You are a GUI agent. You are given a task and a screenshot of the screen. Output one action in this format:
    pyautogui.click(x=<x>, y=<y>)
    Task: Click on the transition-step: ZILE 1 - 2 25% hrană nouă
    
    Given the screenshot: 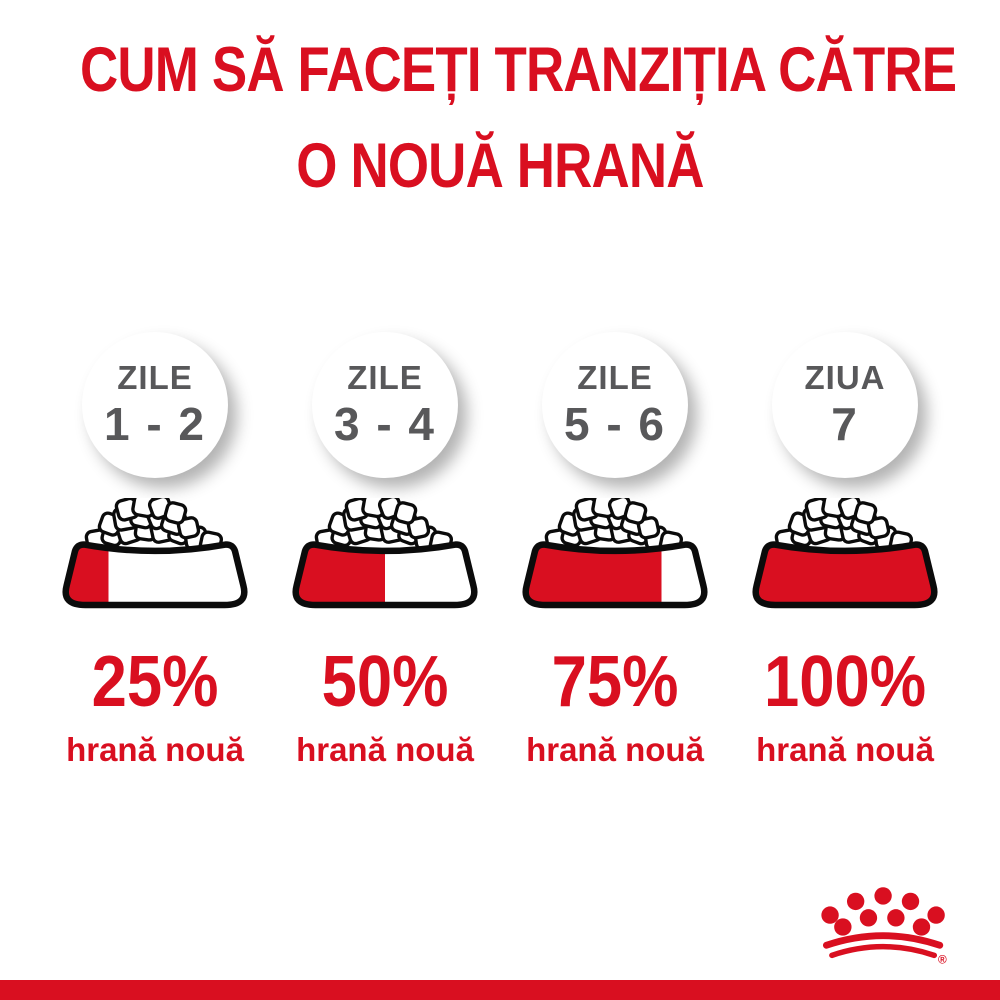 What is the action you would take?
    pyautogui.click(x=155, y=550)
    